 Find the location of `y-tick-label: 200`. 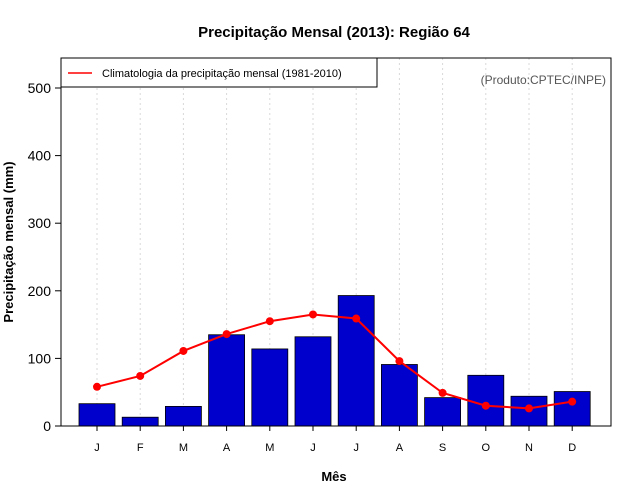

y-tick-label: 200 is located at coordinates (40, 291).